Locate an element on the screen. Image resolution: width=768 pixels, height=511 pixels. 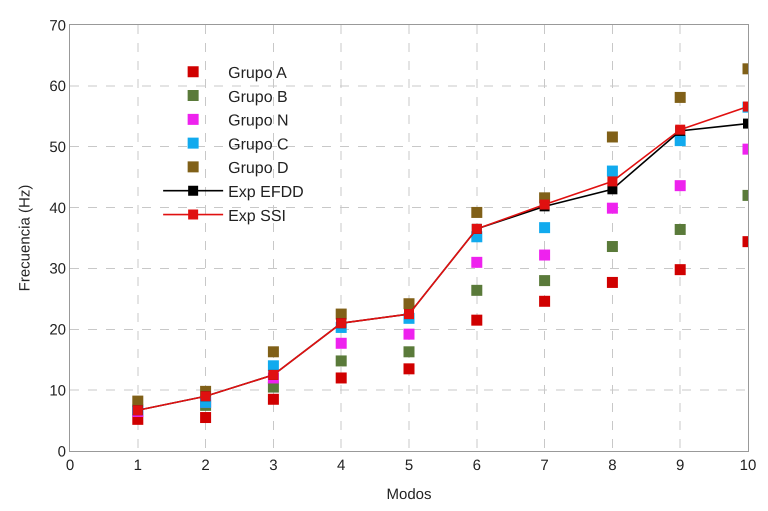
legend-label: Exp SSI is located at coordinates (257, 216).